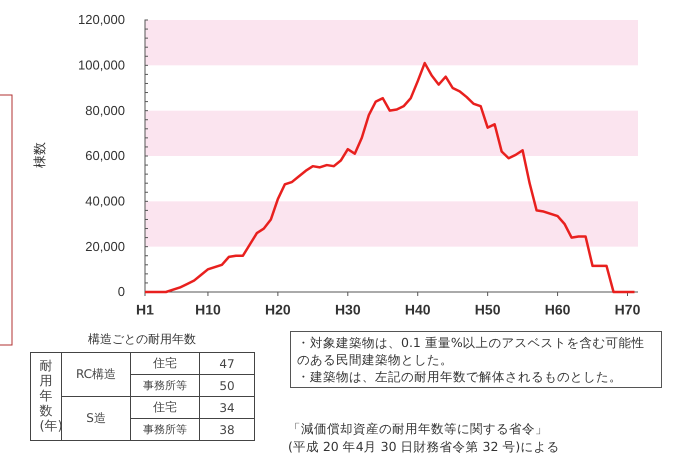  Describe the element at coordinates (487, 309) in the screenshot. I see `x-tick-label: H50` at that location.